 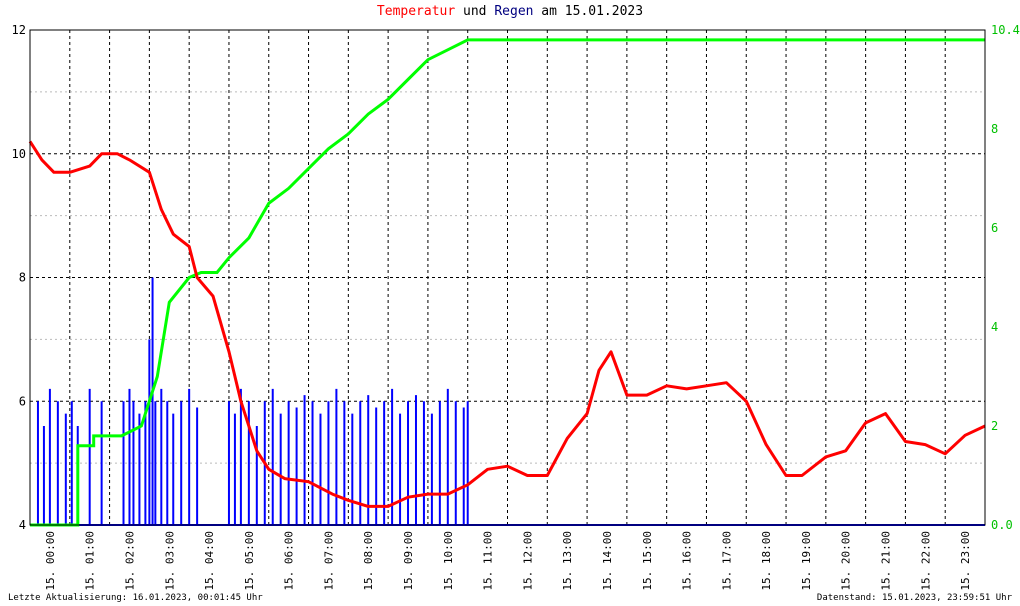 What do you see at coordinates (448, 561) in the screenshot?
I see `x-tick-label: 15. 10:00` at bounding box center [448, 561].